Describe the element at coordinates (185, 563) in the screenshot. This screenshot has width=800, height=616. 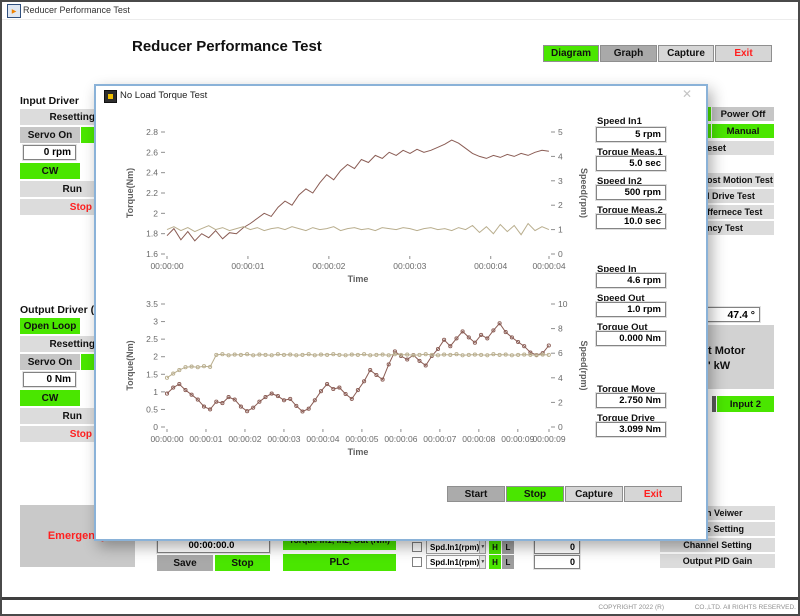
I see `save-button: Save` at that location.